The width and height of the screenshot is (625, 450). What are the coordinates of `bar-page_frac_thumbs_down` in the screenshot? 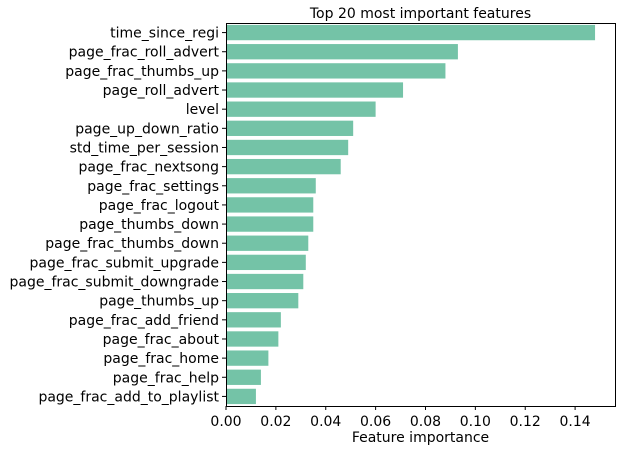 It's located at (267, 243).